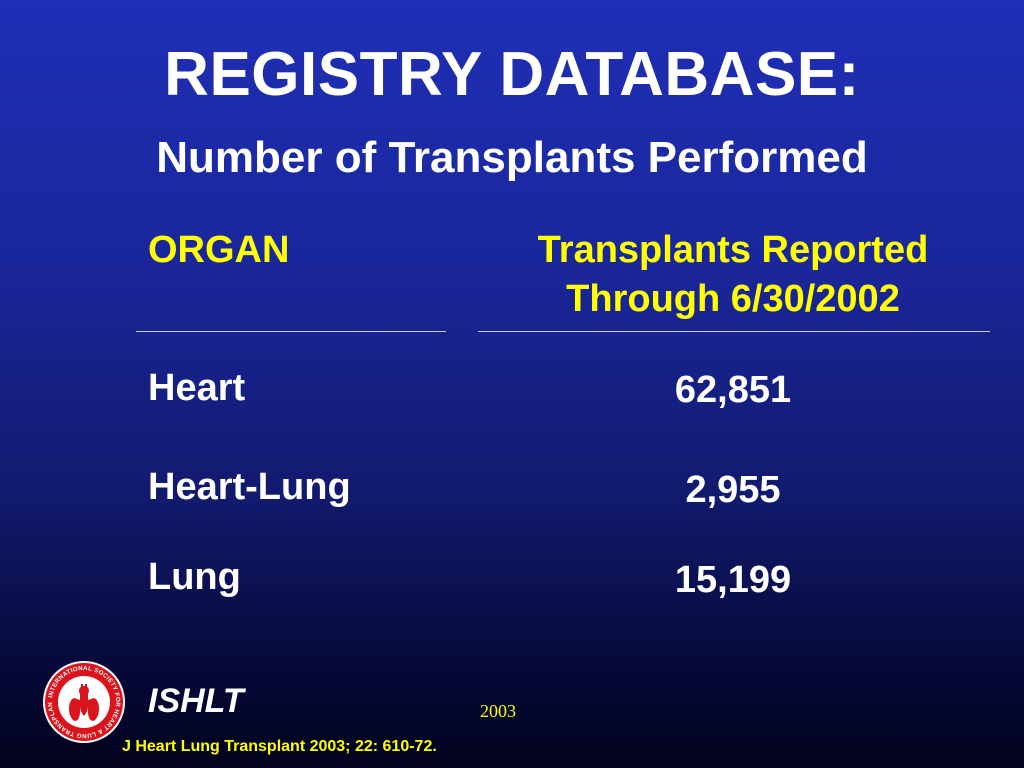  I want to click on transplants-header-divider, so click(734, 331).